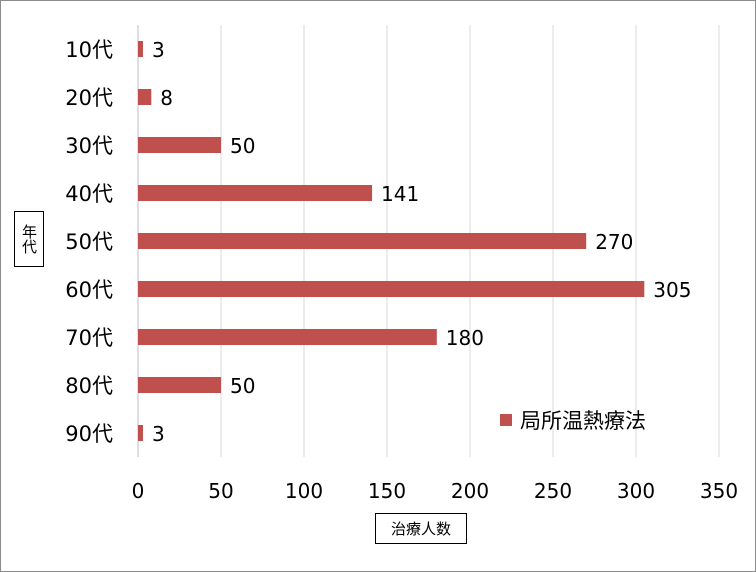 This screenshot has height=572, width=756. What do you see at coordinates (304, 491) in the screenshot?
I see `x-tick-label: 100` at bounding box center [304, 491].